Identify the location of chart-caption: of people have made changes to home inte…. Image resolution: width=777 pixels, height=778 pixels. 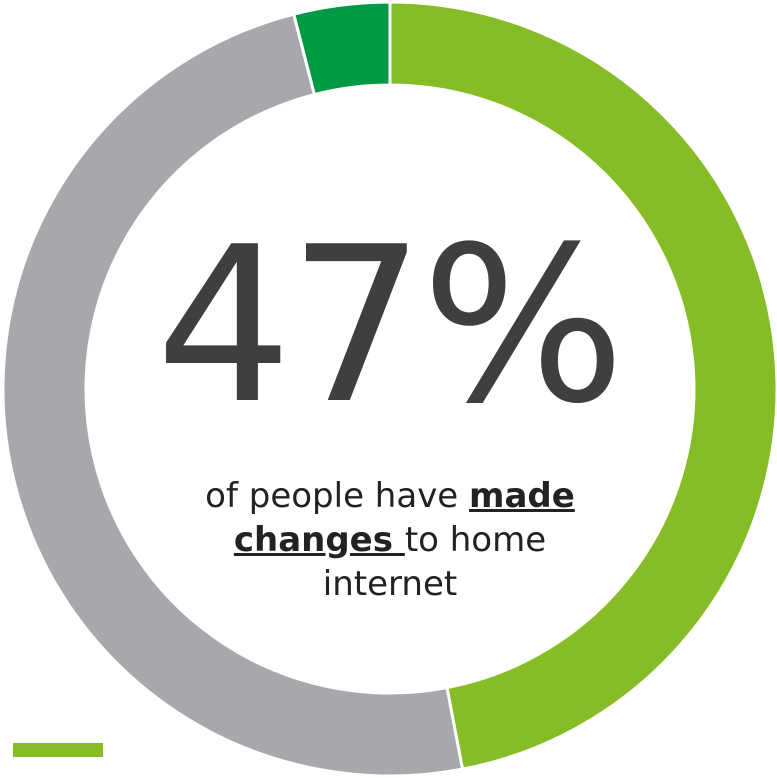
(390, 540).